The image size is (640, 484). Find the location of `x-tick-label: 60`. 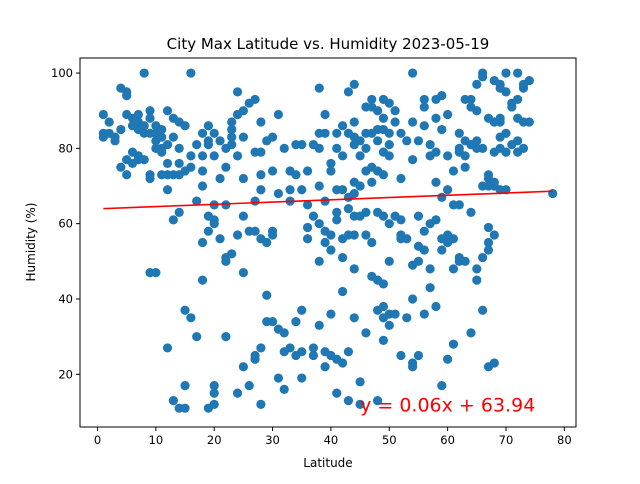

x-tick-label: 60 is located at coordinates (447, 440).